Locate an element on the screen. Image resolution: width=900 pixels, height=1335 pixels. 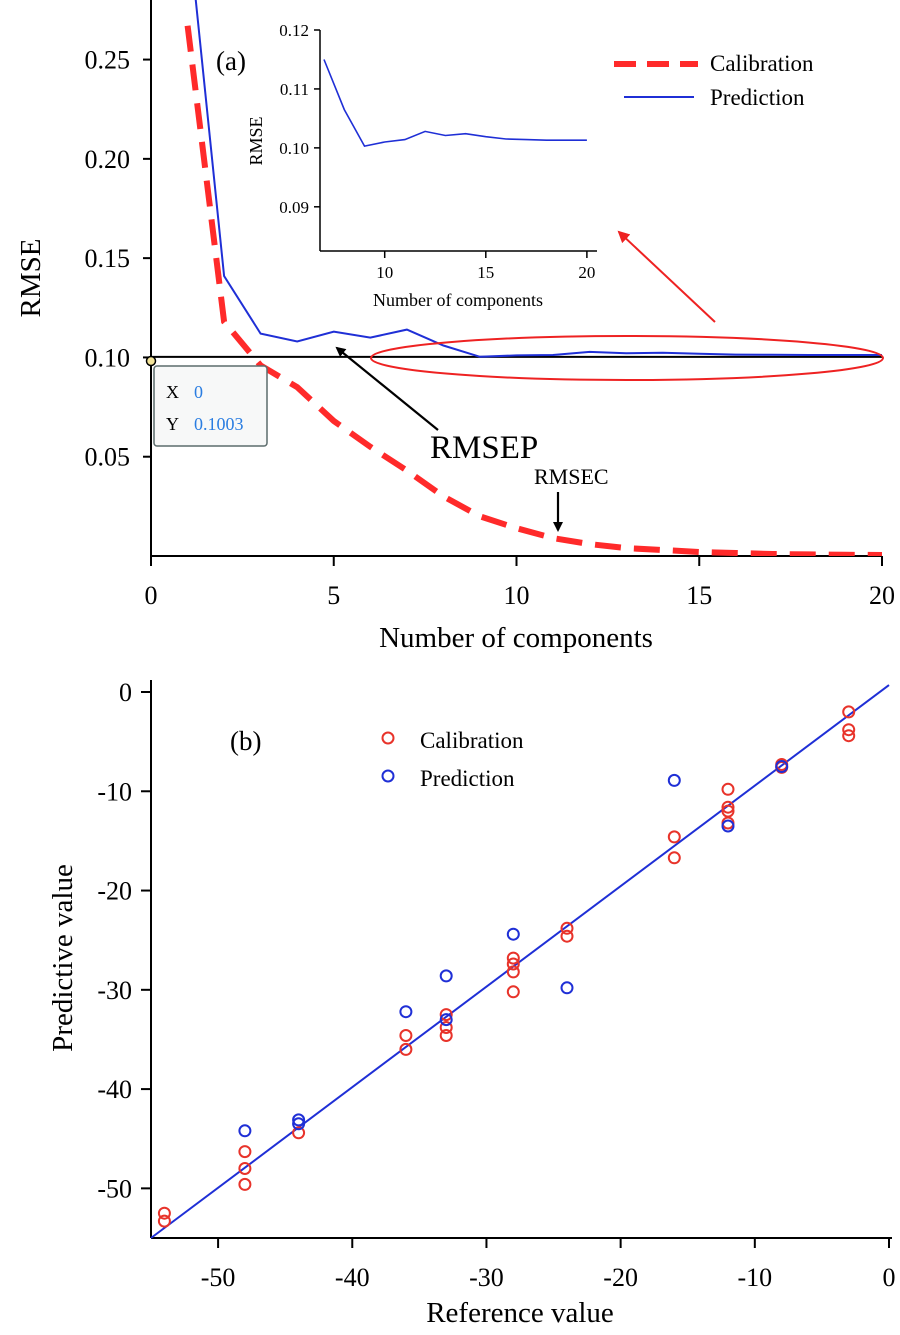
x-tick-label: 5 is located at coordinates (333, 595).